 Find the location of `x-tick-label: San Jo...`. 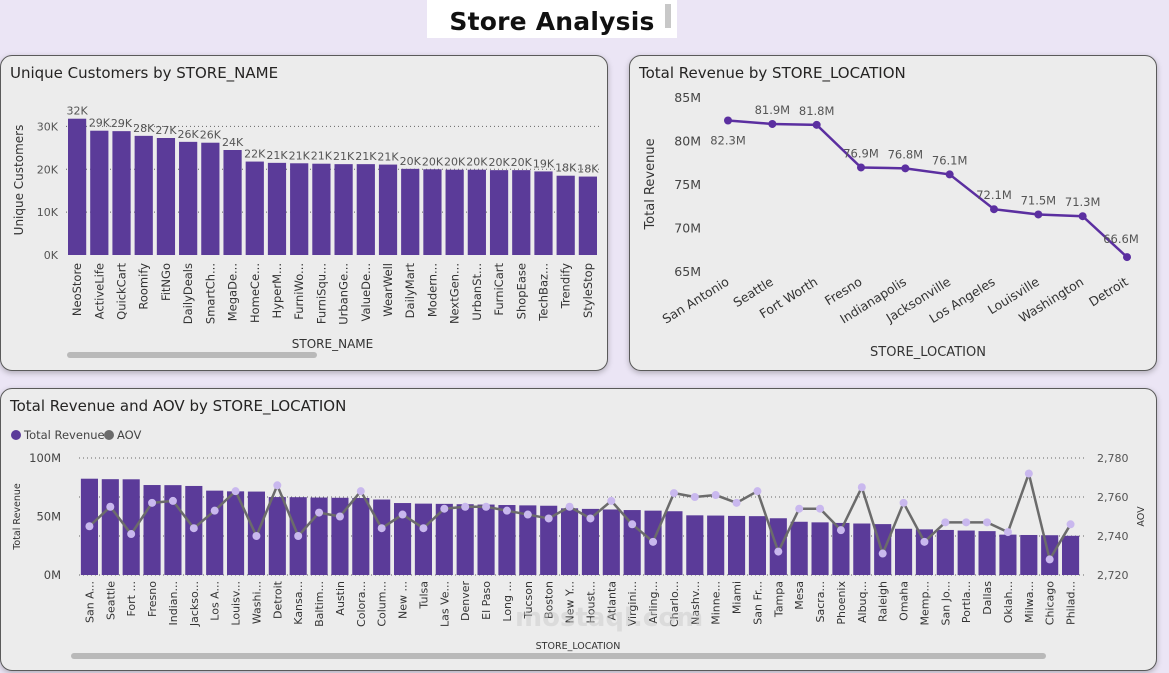

x-tick-label: San Jo... is located at coordinates (945, 603).